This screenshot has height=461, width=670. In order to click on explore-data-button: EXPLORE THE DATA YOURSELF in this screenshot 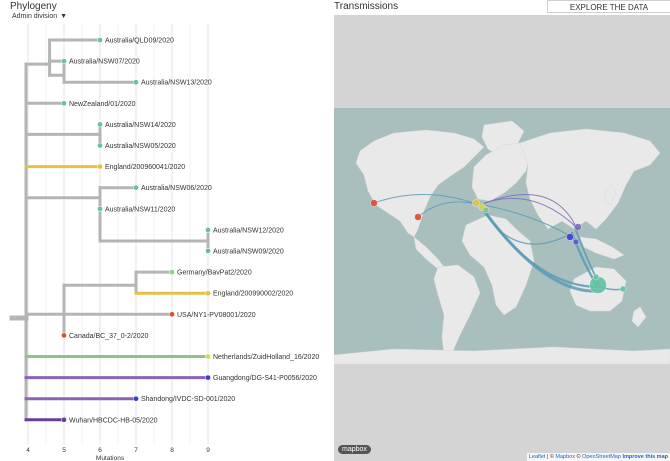, I will do `click(608, 12)`.